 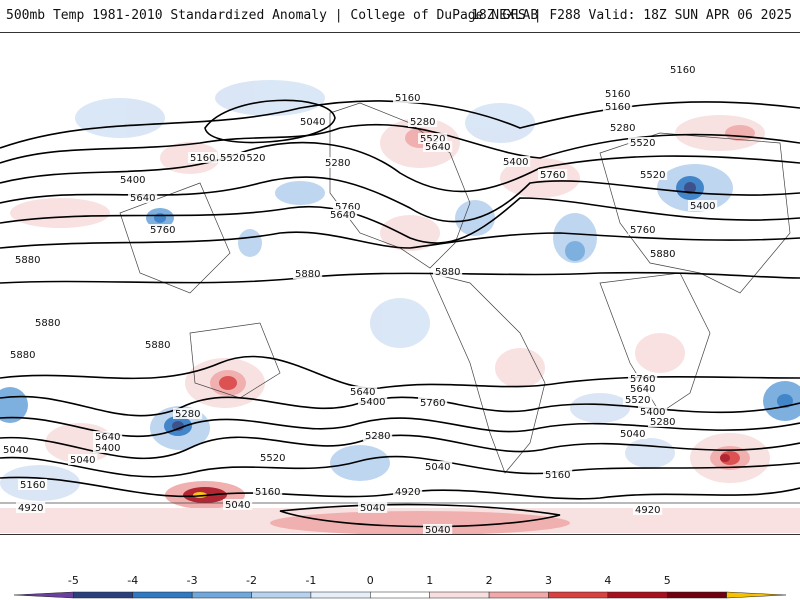 I want to click on colorbar-tick-label: 4, so click(x=608, y=580).